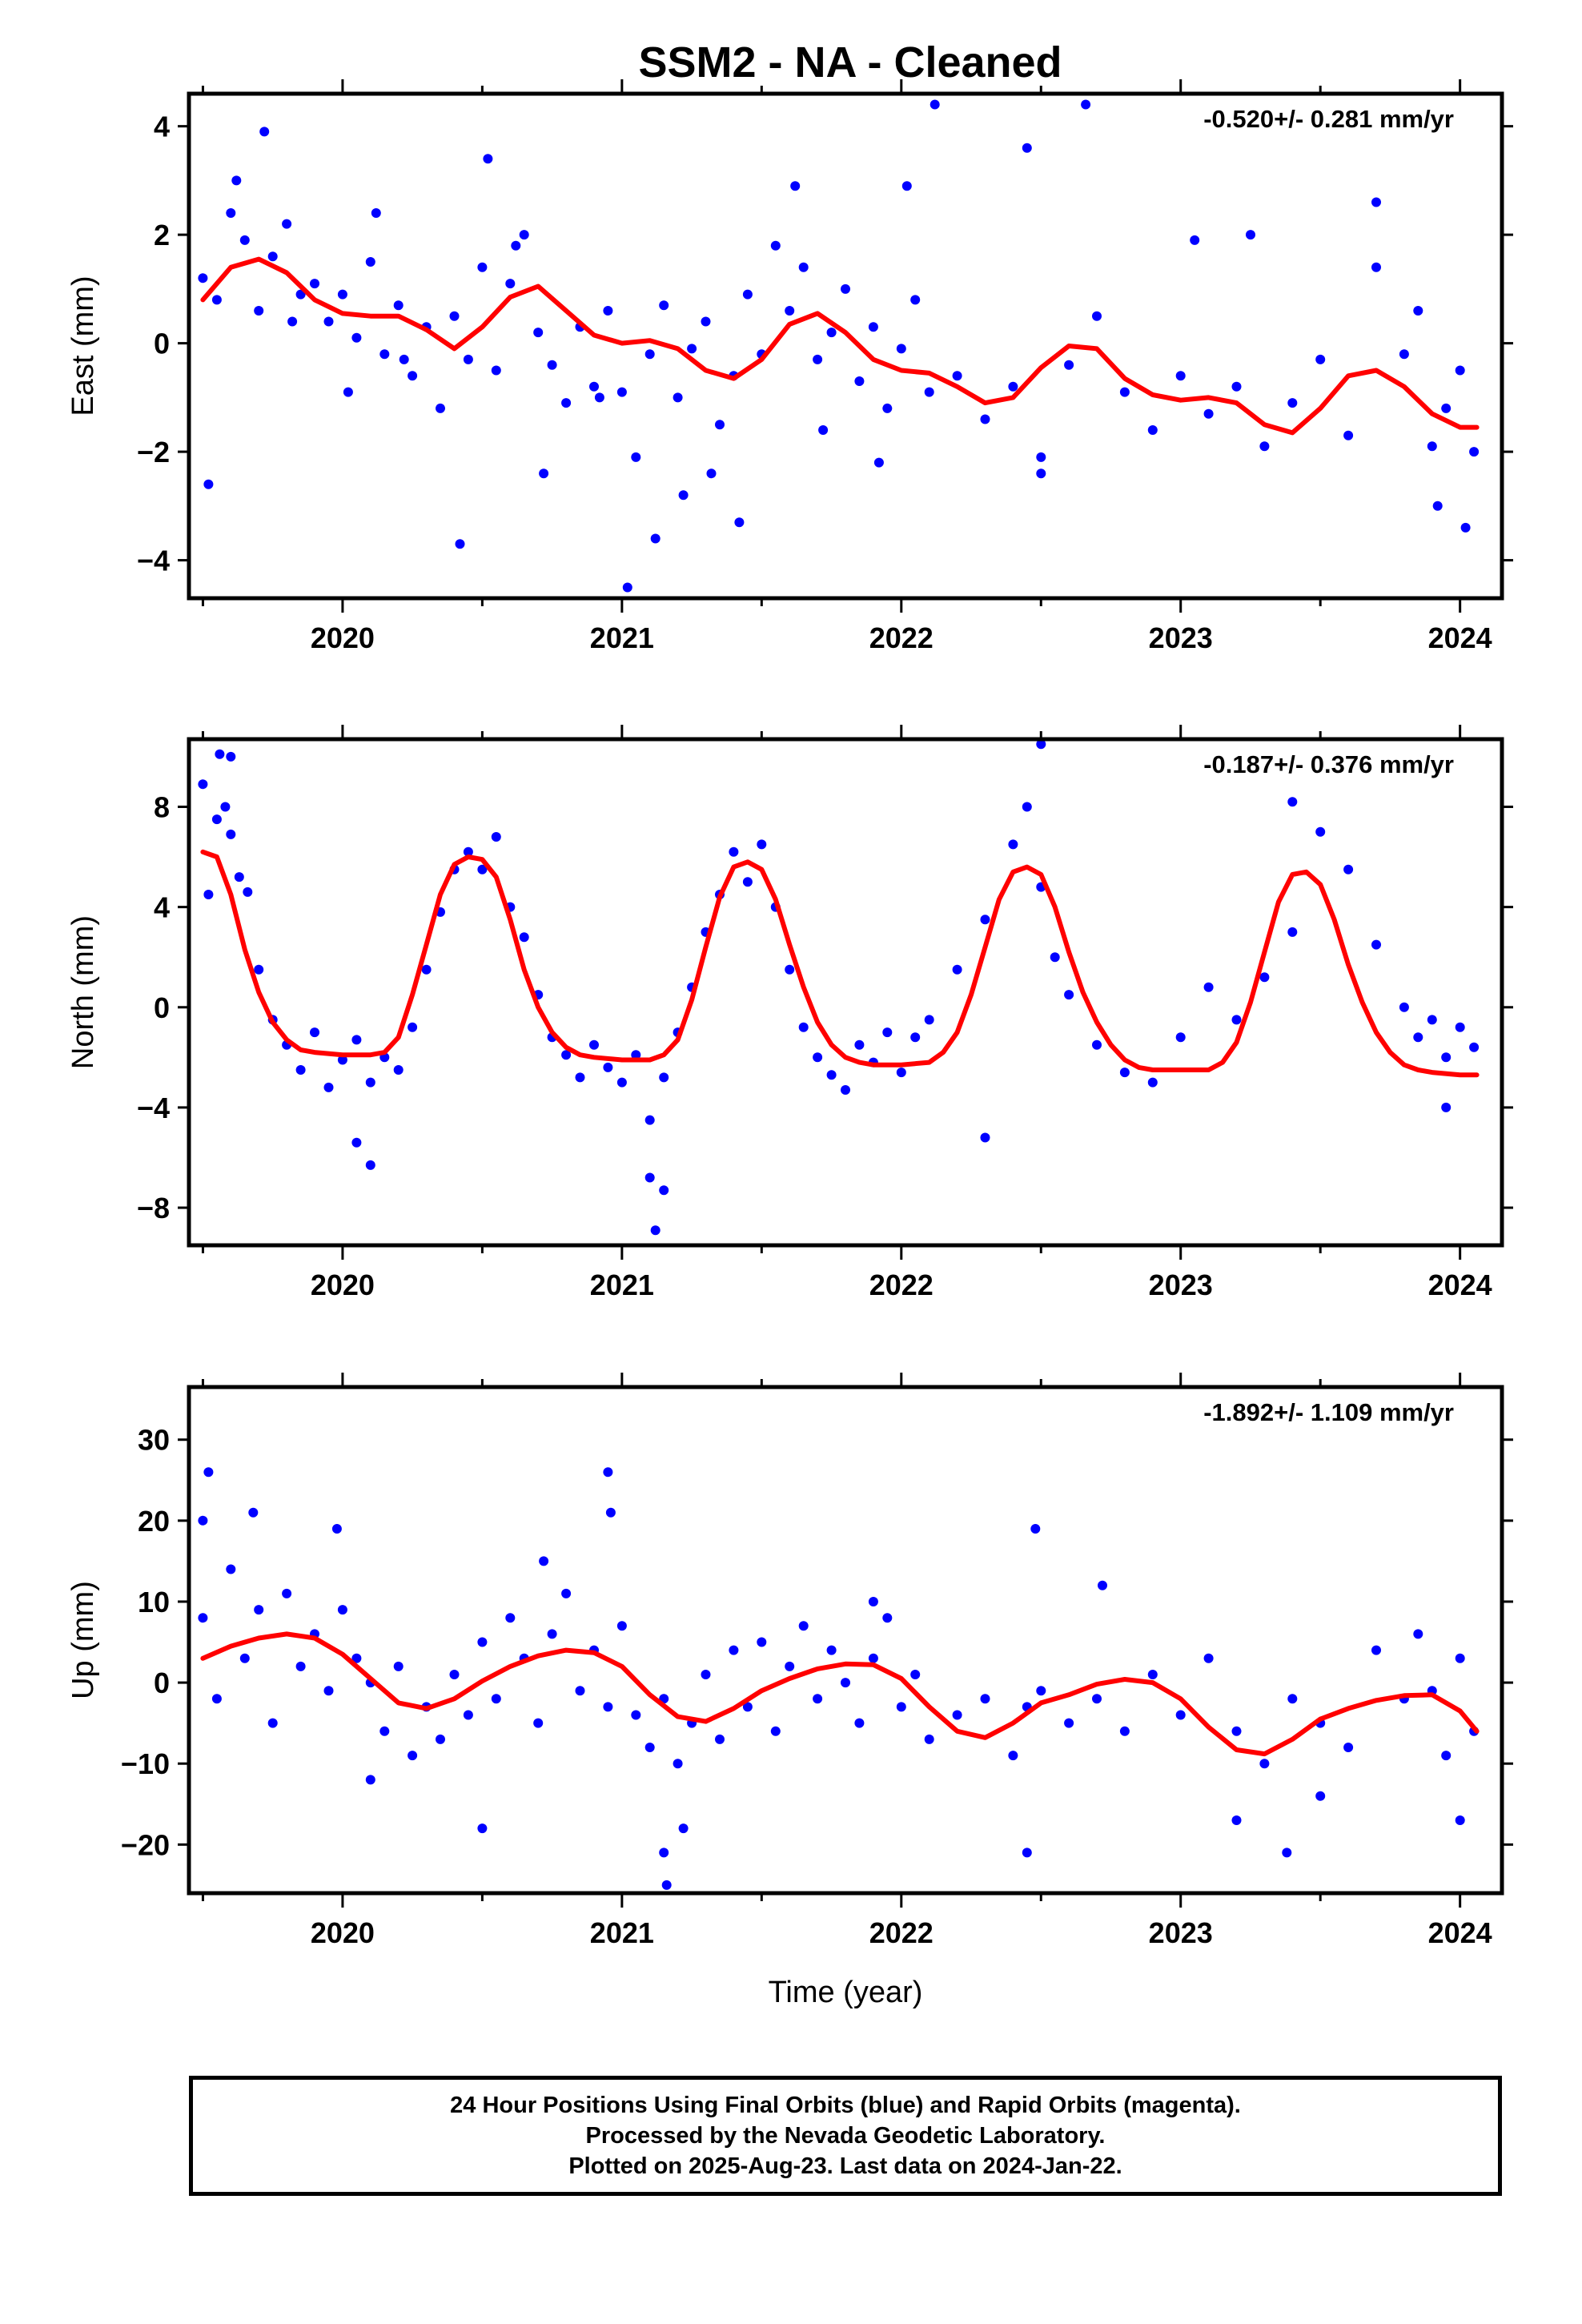 Image resolution: width=1582 pixels, height=2324 pixels. What do you see at coordinates (1181, 637) in the screenshot?
I see `x-tick-label: 2023` at bounding box center [1181, 637].